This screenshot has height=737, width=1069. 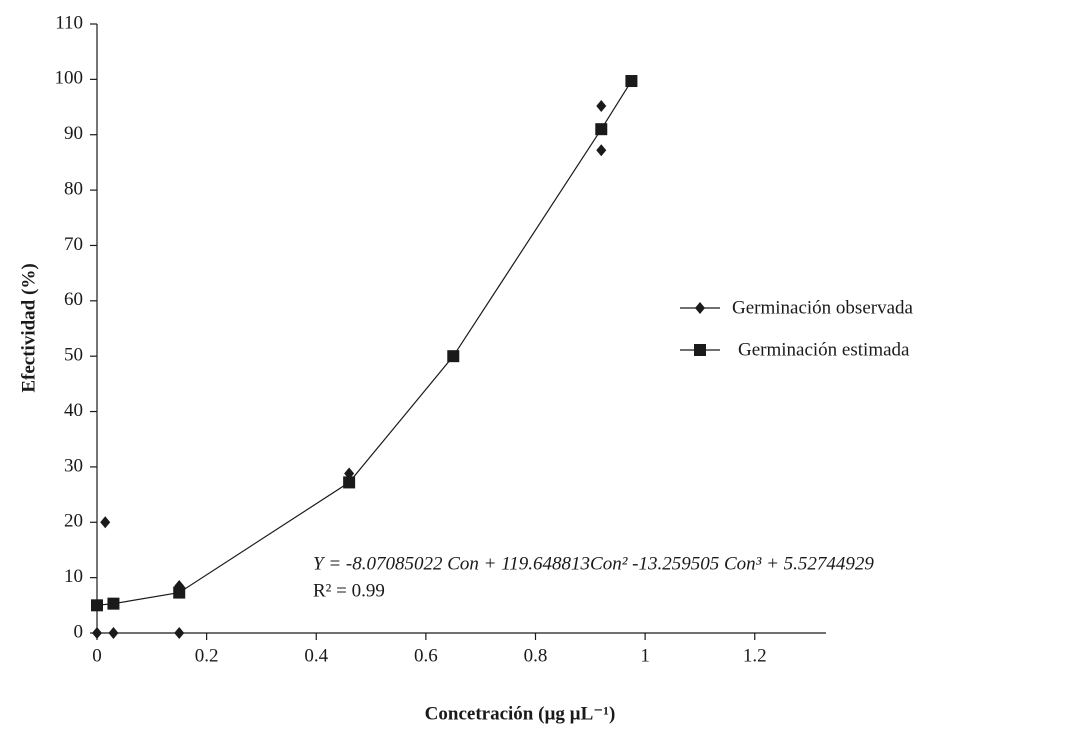 I want to click on y-axis-label: Efectividad (%), so click(x=28, y=327).